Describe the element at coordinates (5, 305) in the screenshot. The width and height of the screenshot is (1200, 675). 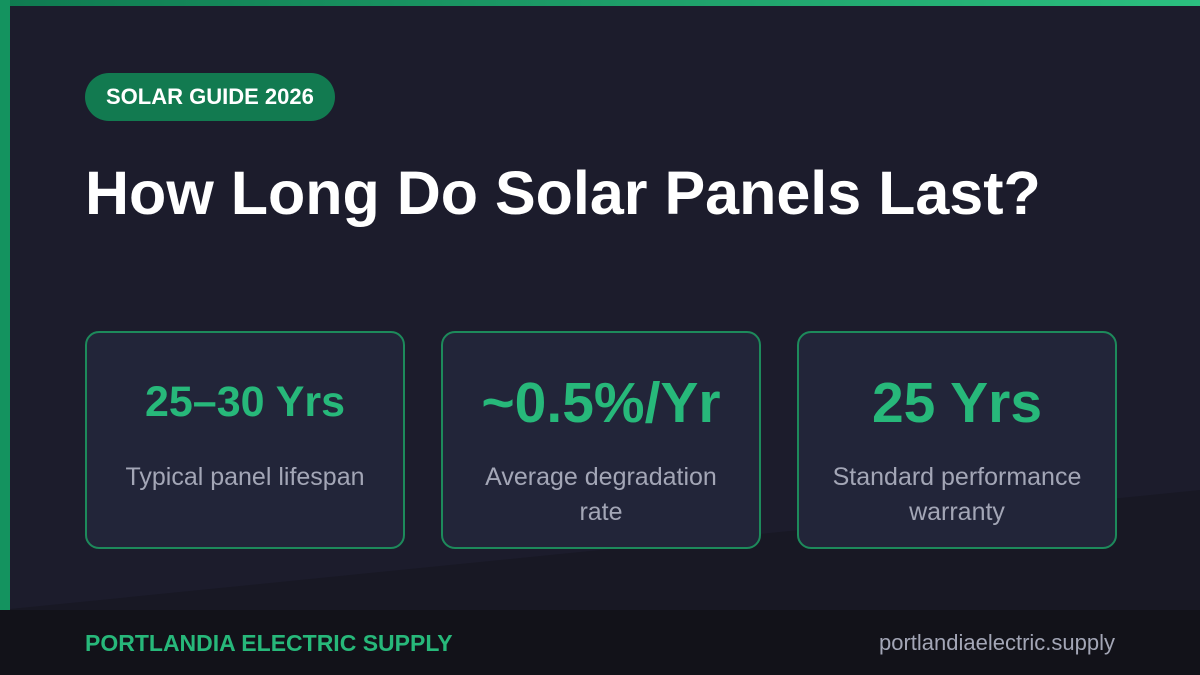
I see `left-accent` at that location.